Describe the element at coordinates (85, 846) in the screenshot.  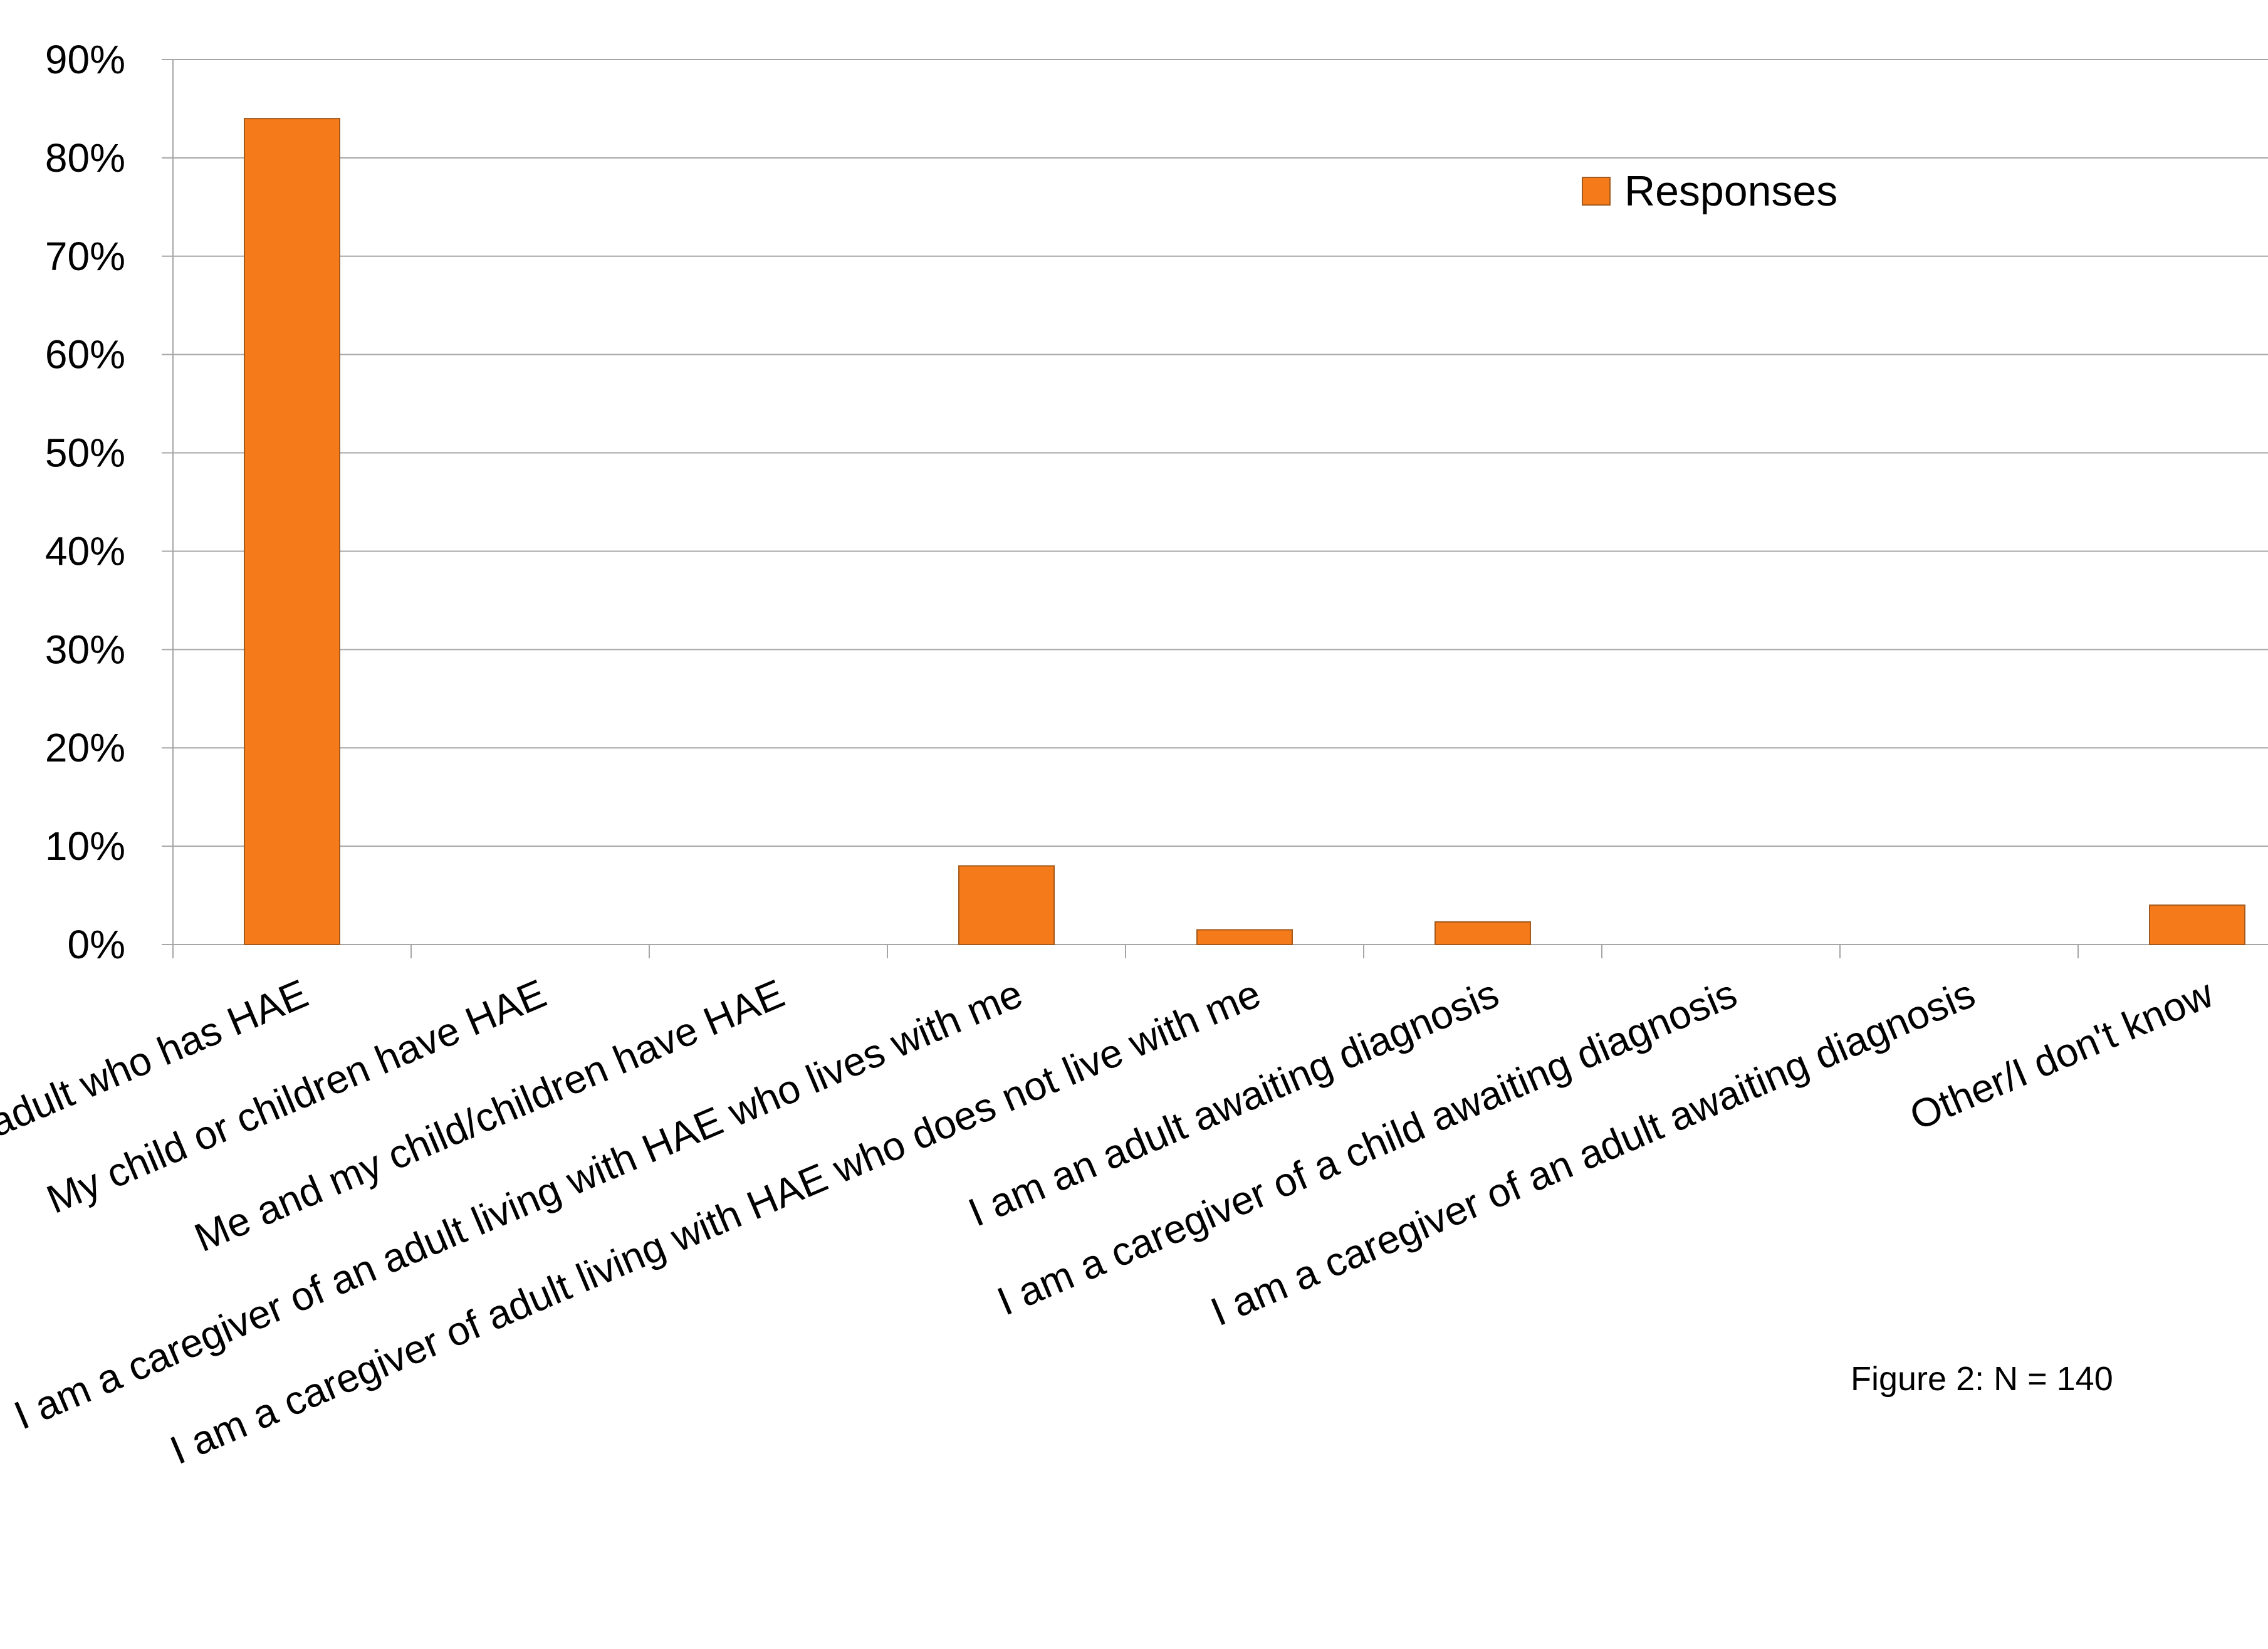
I see `y-tick-label: 10%` at that location.